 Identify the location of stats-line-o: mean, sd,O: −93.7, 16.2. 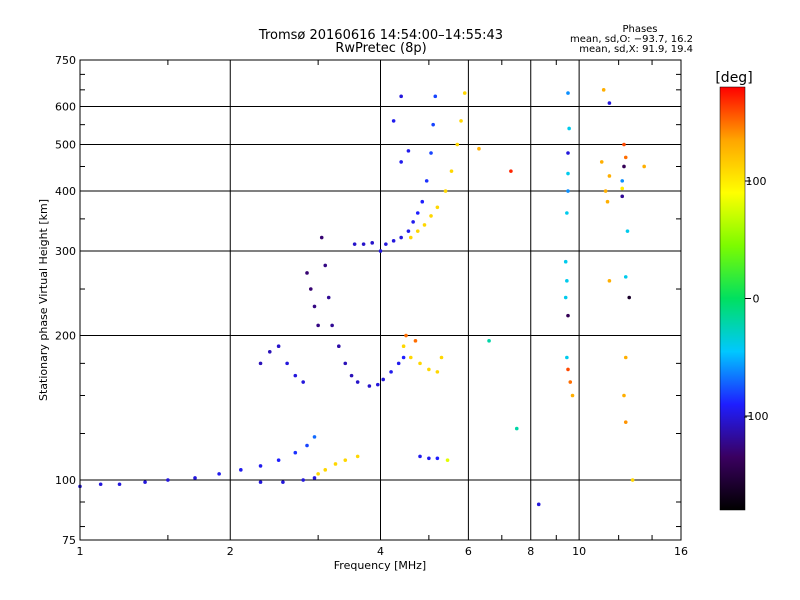
(631, 39).